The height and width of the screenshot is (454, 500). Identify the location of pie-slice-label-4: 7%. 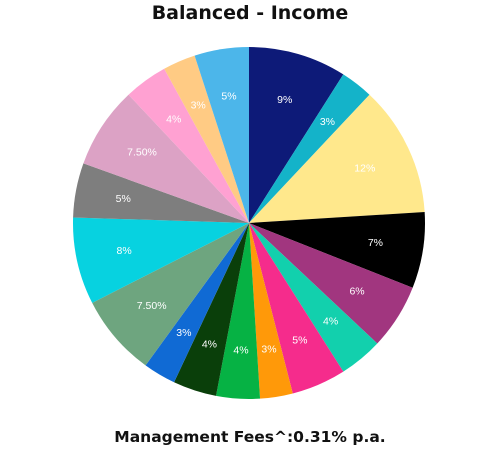
(375, 243).